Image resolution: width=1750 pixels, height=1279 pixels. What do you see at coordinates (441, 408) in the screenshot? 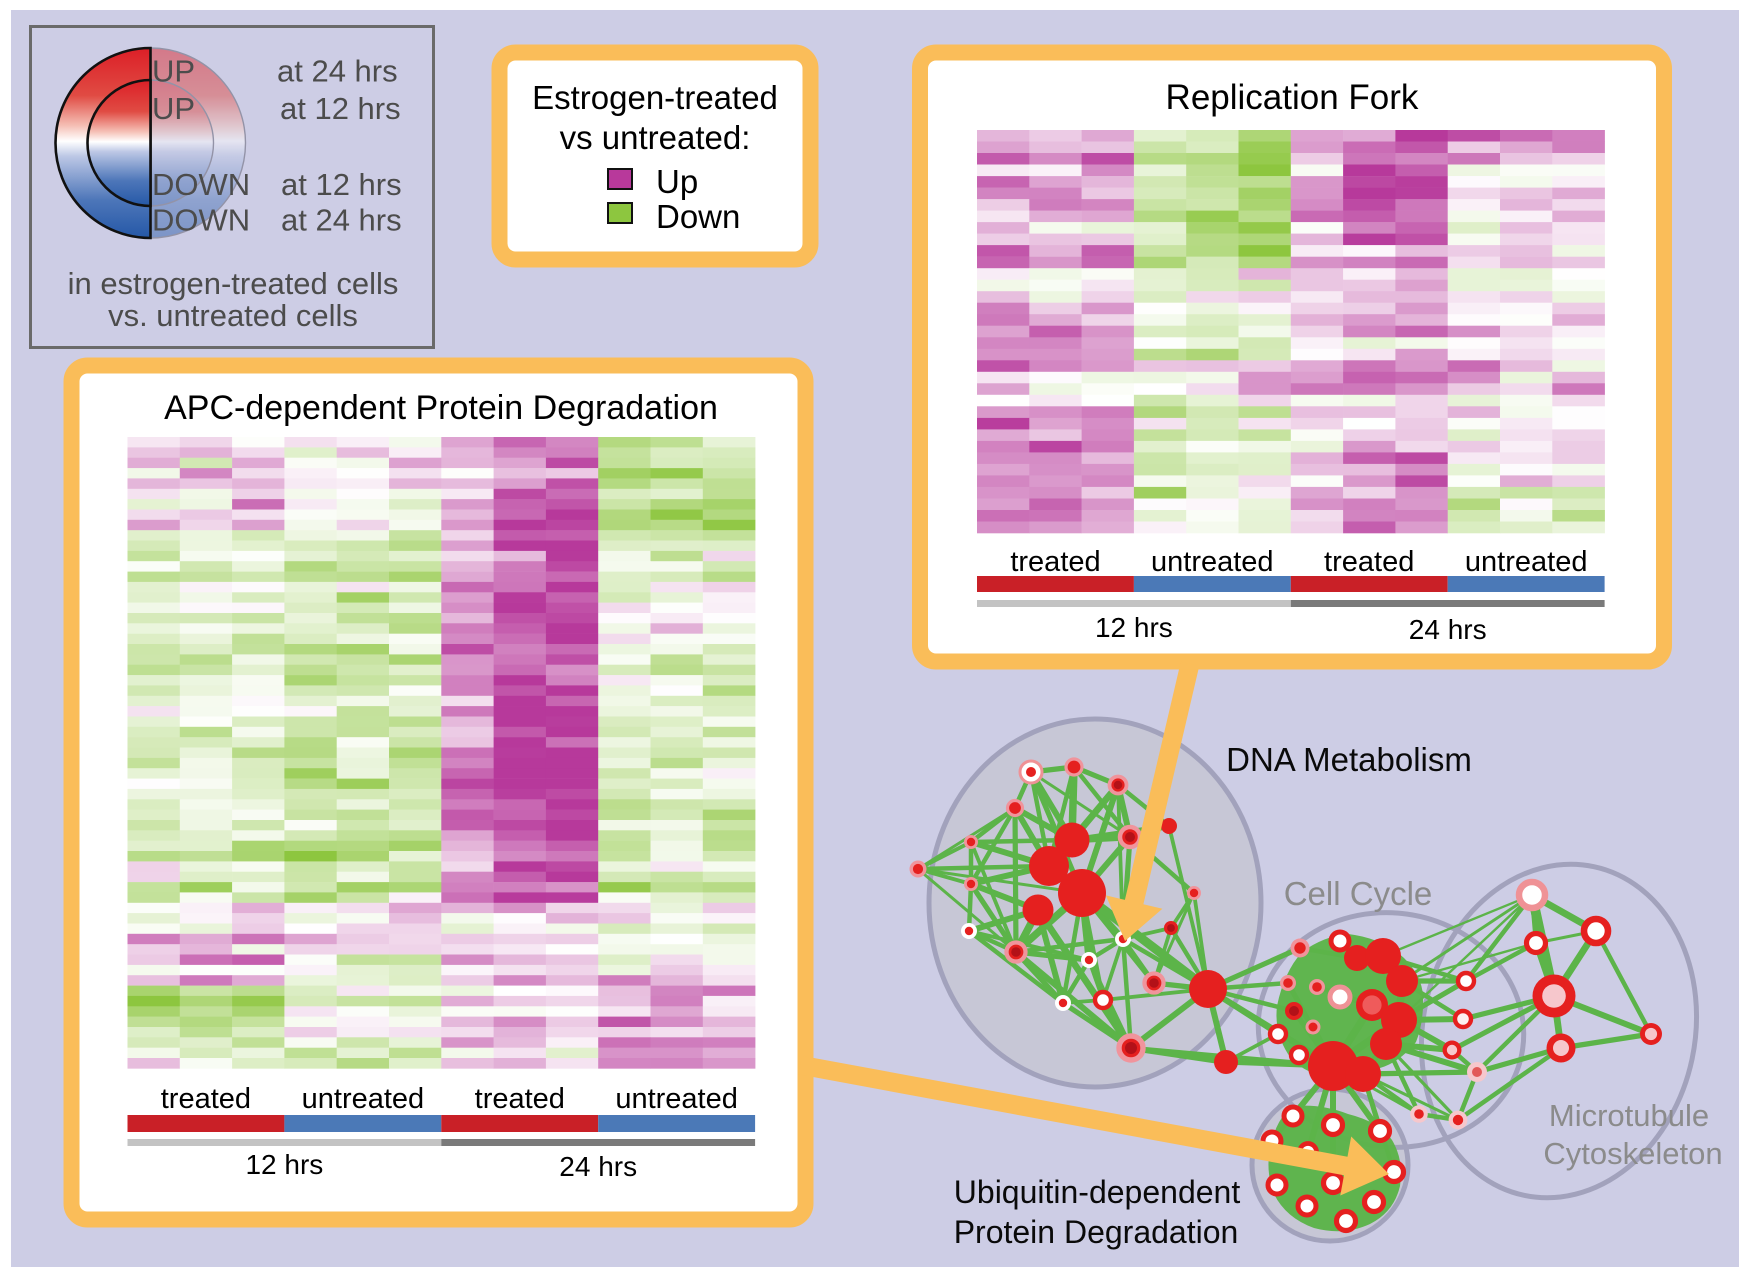
I see `svg-text:APC-dependent Protein Degradat: APC-dependent Protein Degradation` at bounding box center [441, 408].